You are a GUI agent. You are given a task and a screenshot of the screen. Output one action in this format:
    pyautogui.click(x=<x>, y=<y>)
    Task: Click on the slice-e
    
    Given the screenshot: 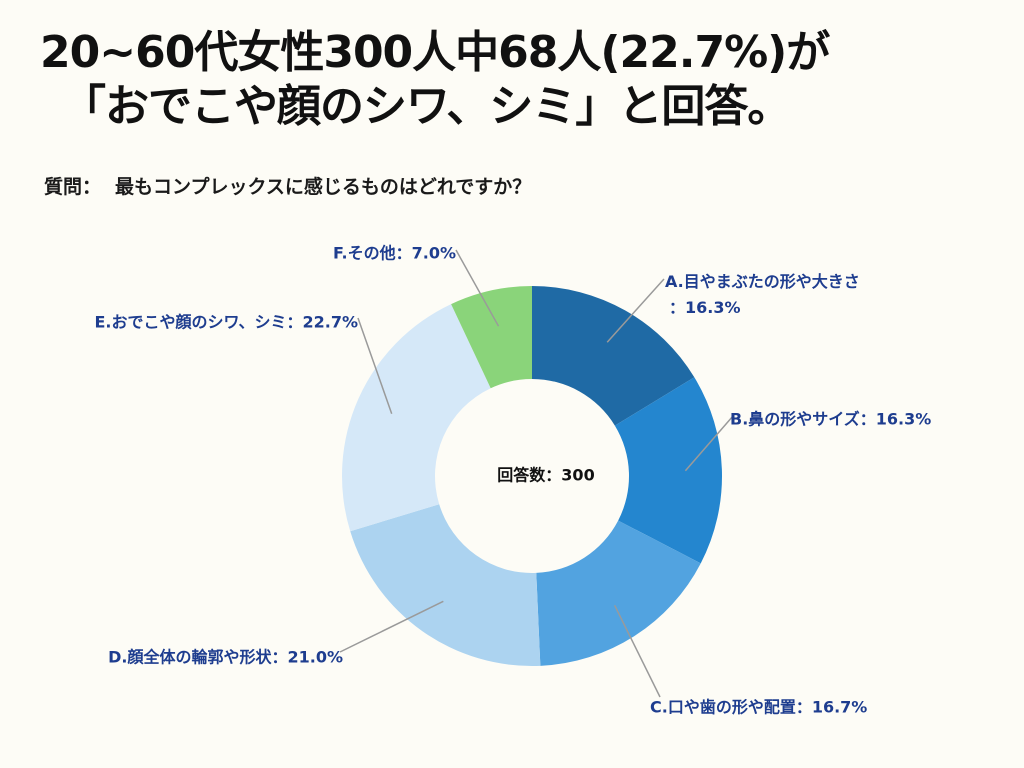 What is the action you would take?
    pyautogui.click(x=416, y=418)
    